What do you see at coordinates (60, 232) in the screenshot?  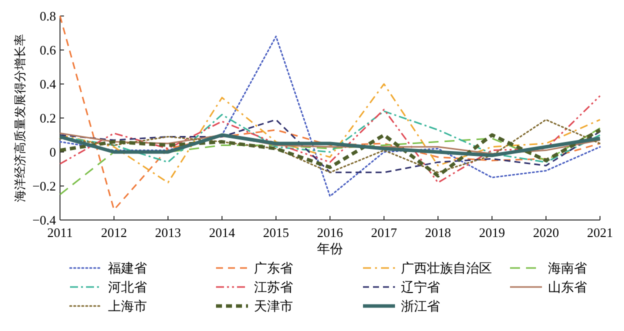 I see `x-tick-label: 2011` at bounding box center [60, 232].